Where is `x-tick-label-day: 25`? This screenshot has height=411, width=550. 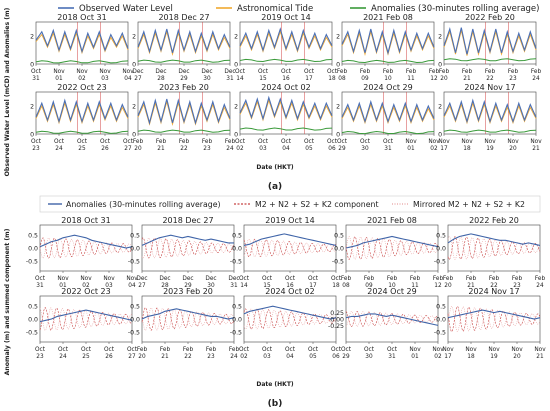
x-tick-label-day: 25 is located at coordinates (86, 357).